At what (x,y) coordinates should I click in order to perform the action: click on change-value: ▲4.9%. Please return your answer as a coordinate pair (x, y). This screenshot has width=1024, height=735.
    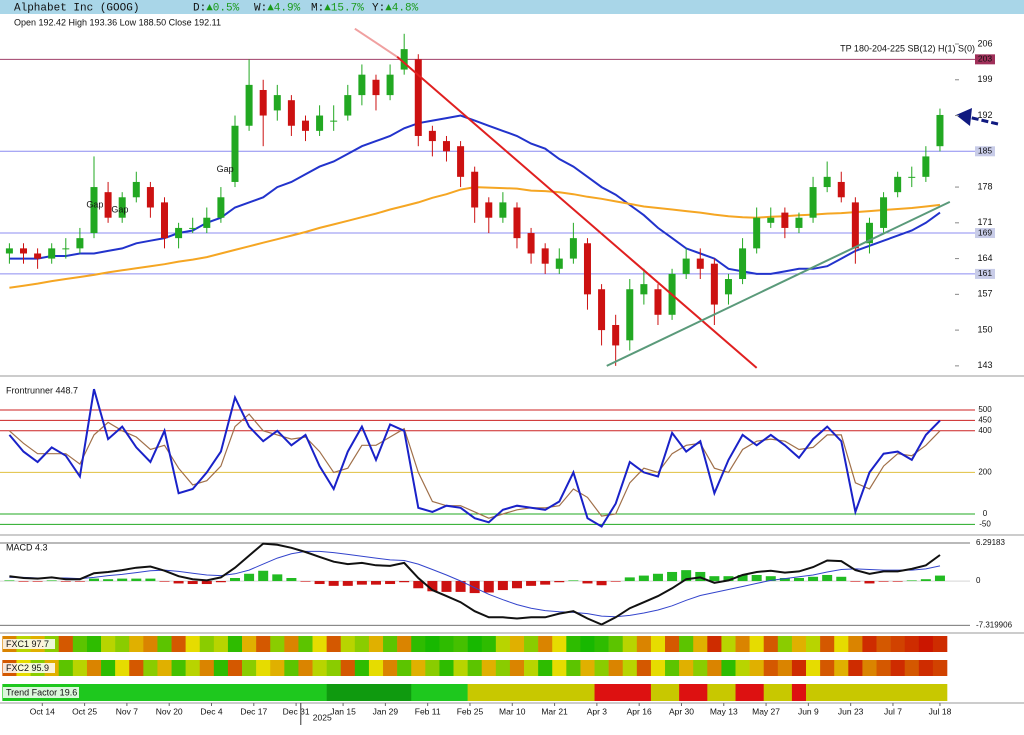
    Looking at the image, I should click on (283, 8).